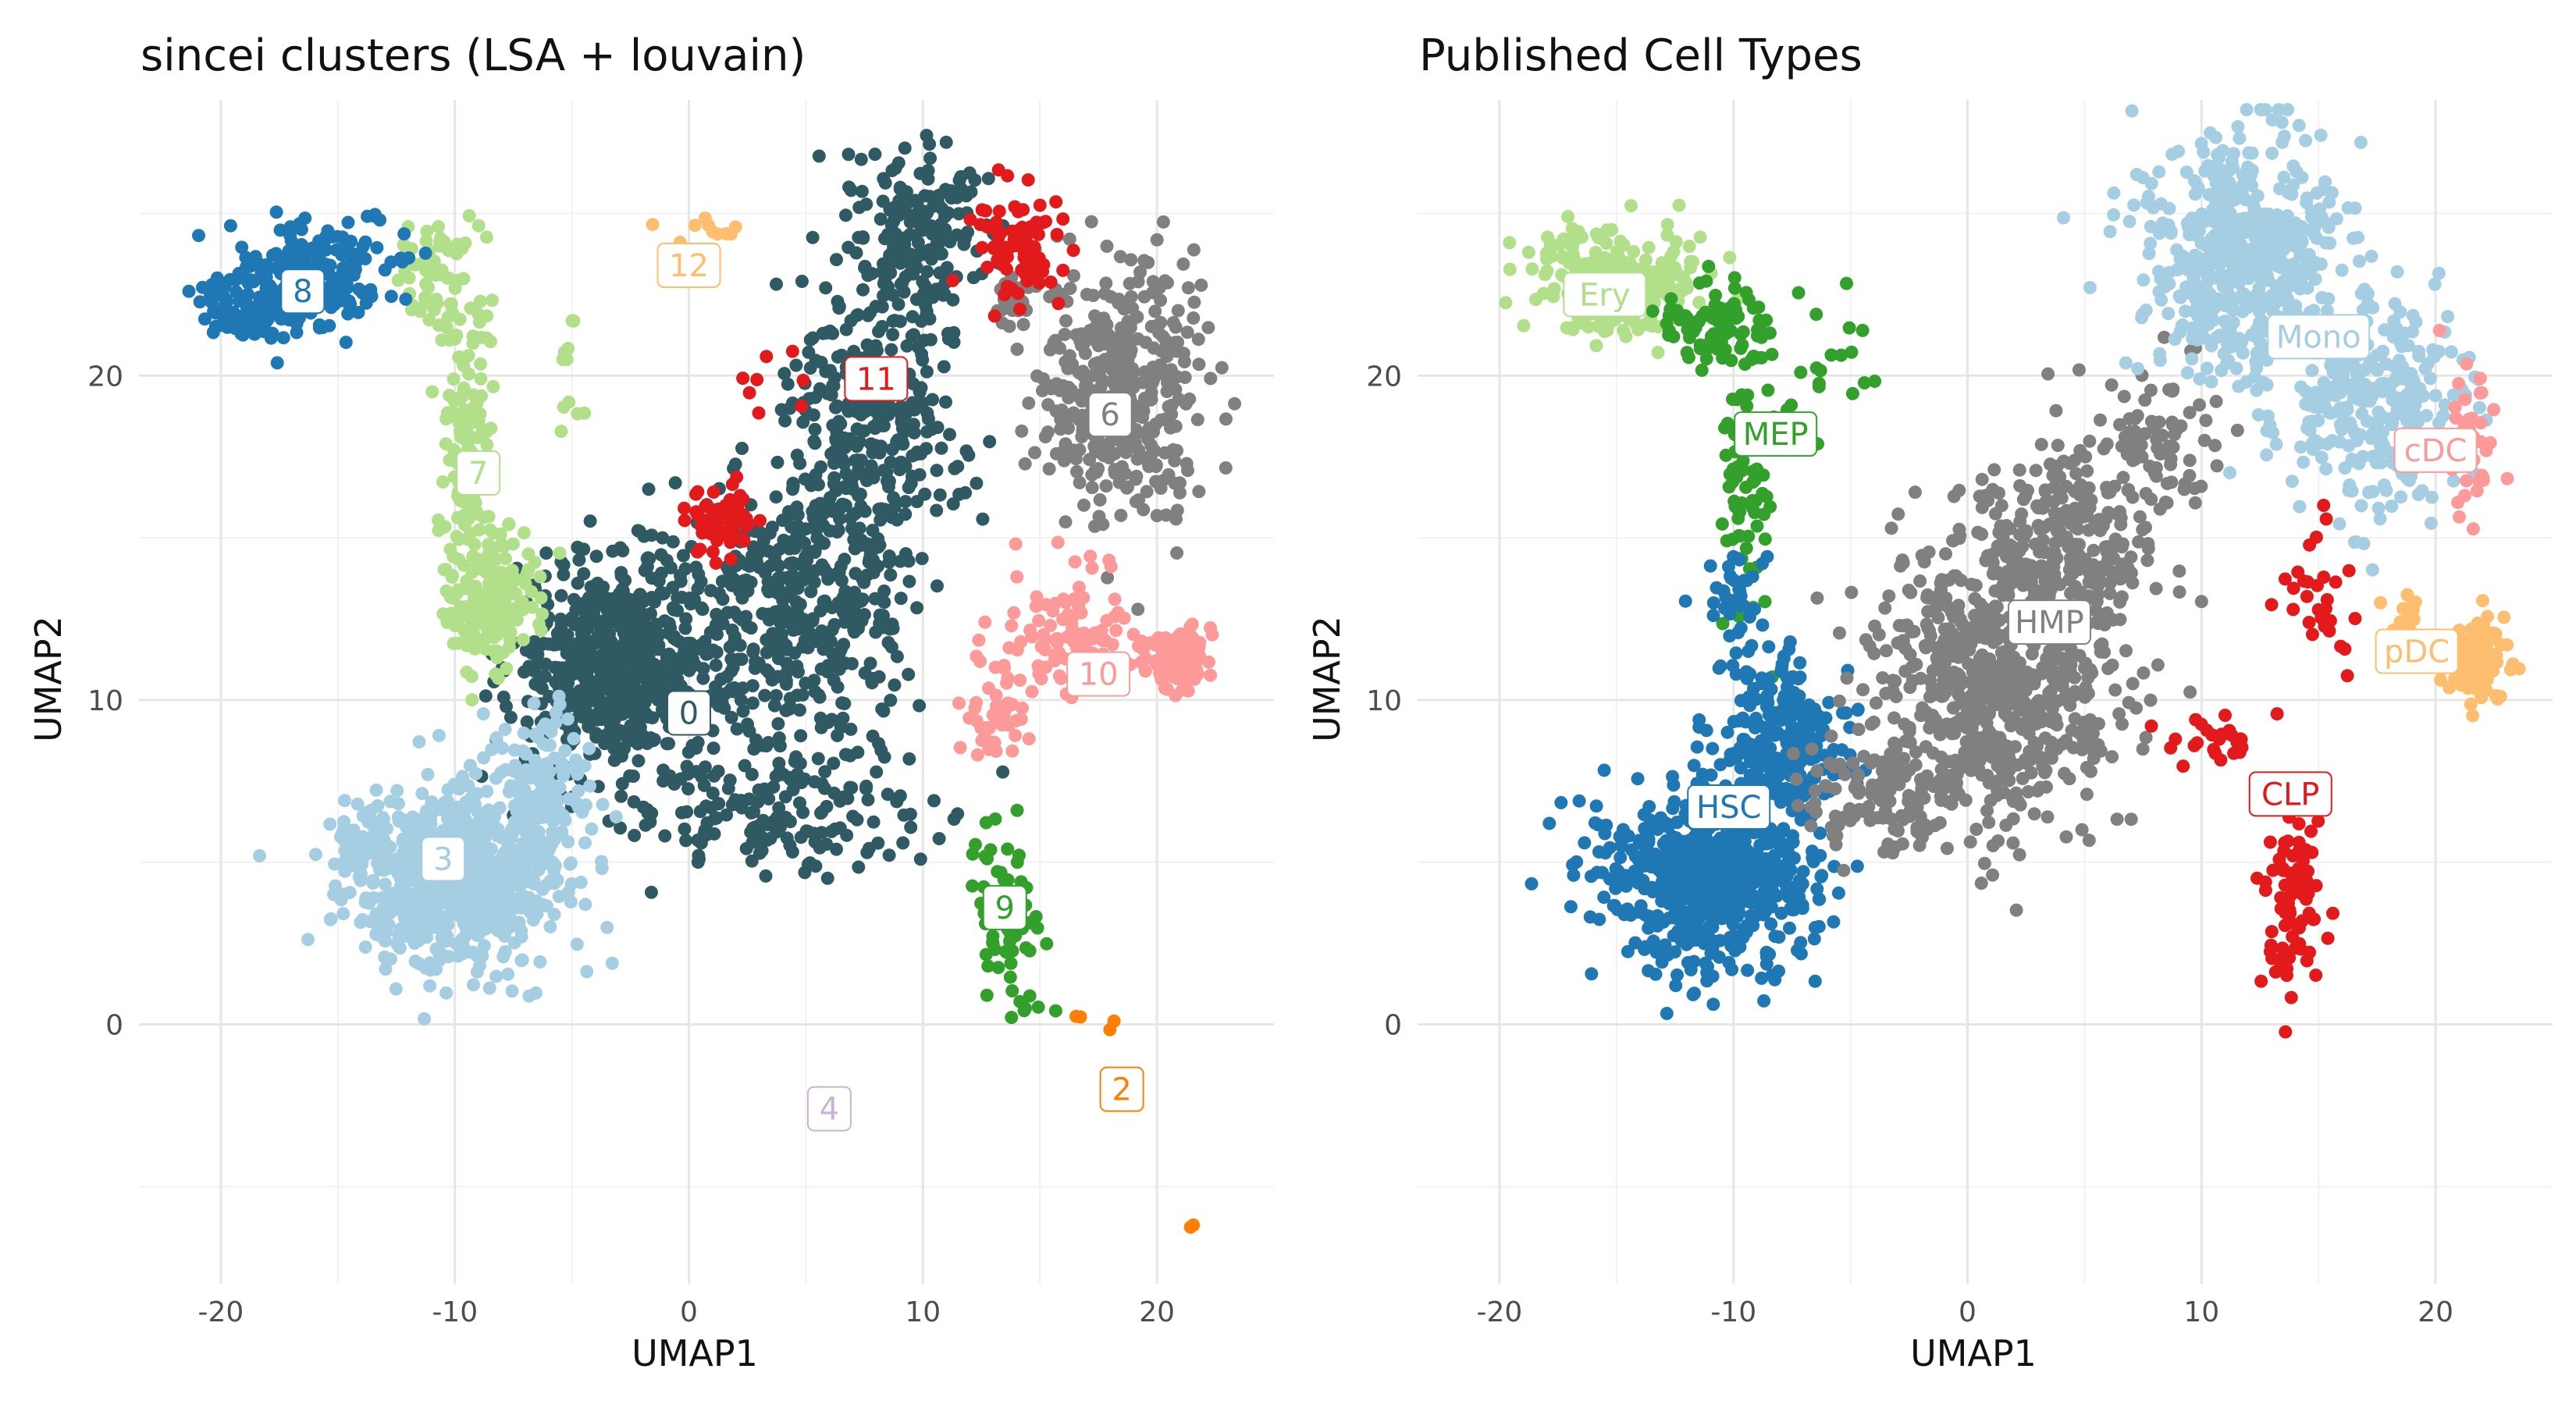 The width and height of the screenshot is (2576, 1408). What do you see at coordinates (1121, 1090) in the screenshot?
I see `label-text: 2` at bounding box center [1121, 1090].